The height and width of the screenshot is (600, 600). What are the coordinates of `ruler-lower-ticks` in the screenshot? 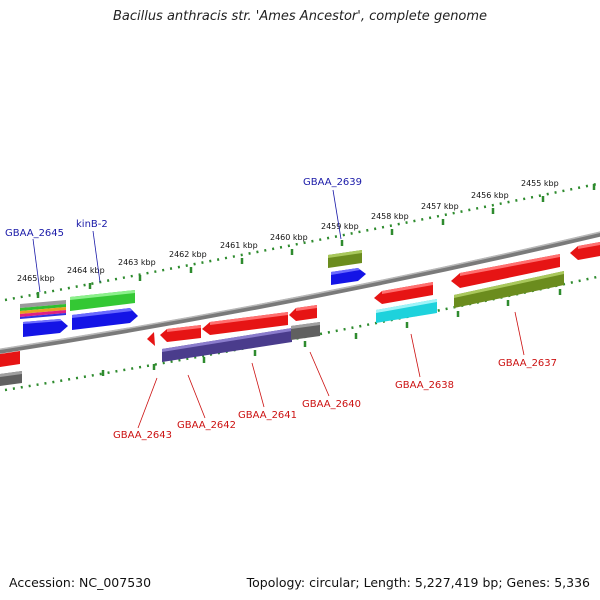 It's located at (331, 332).